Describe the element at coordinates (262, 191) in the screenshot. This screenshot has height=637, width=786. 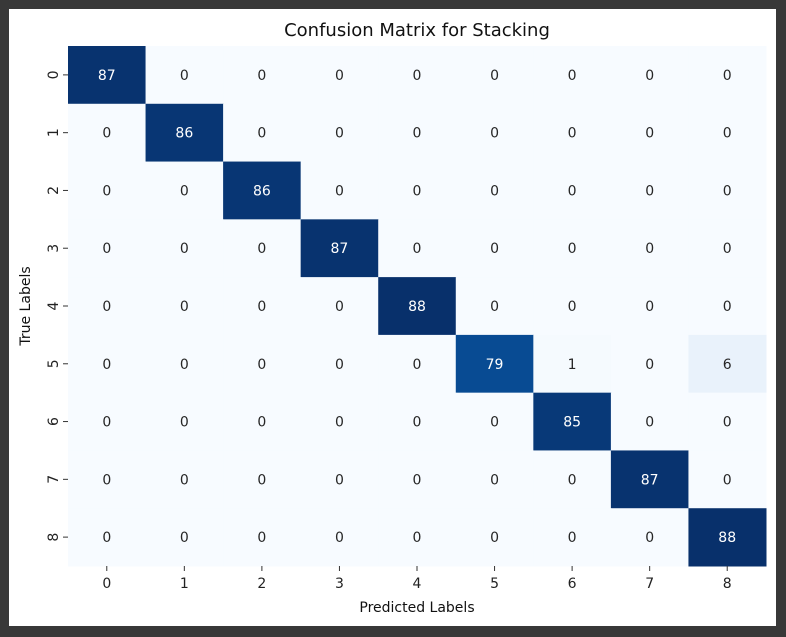
I see `cell-value-label: 86` at that location.